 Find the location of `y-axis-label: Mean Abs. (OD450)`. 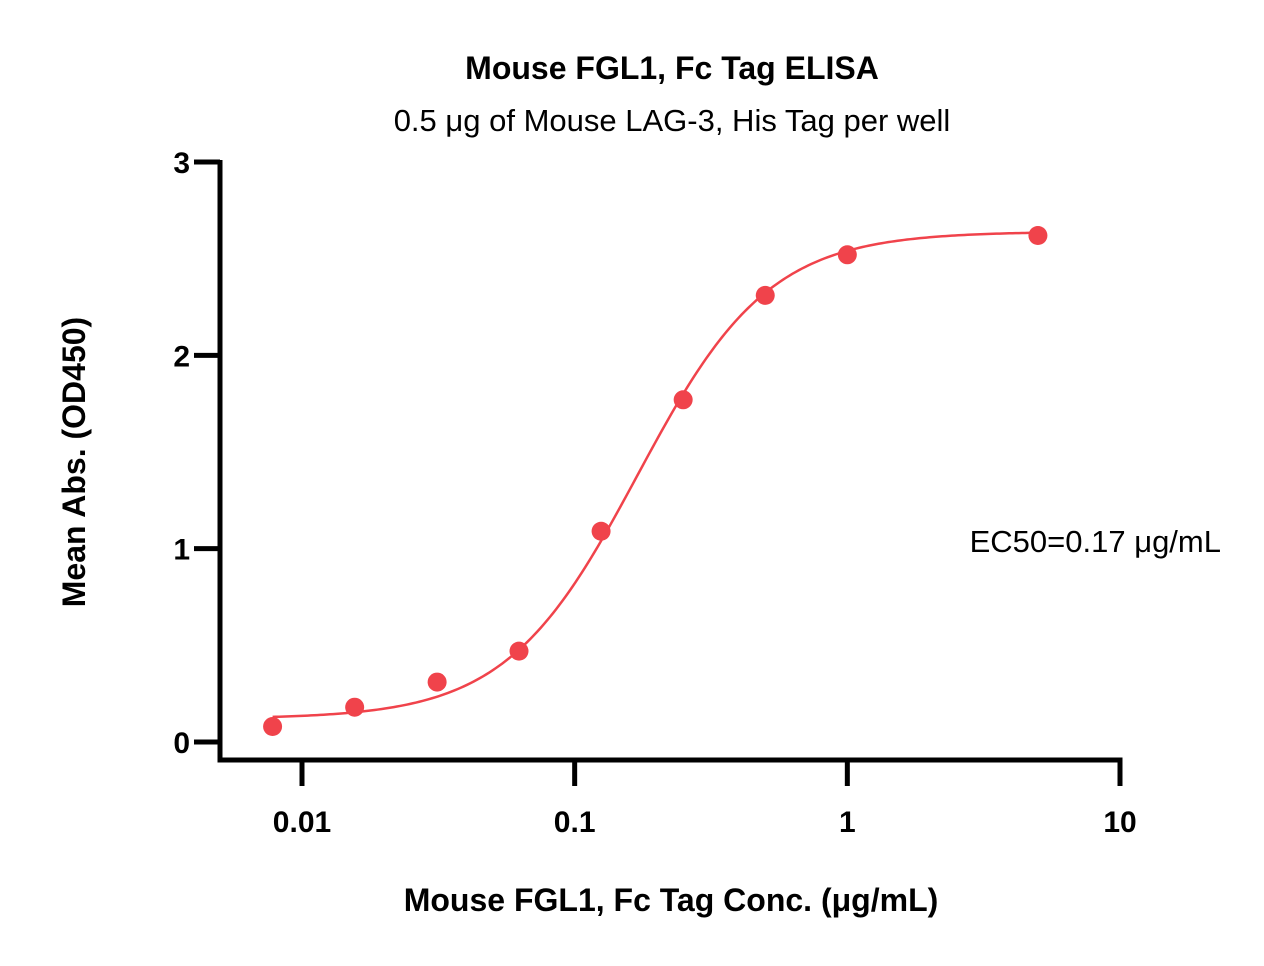

y-axis-label: Mean Abs. (OD450) is located at coordinates (74, 462).